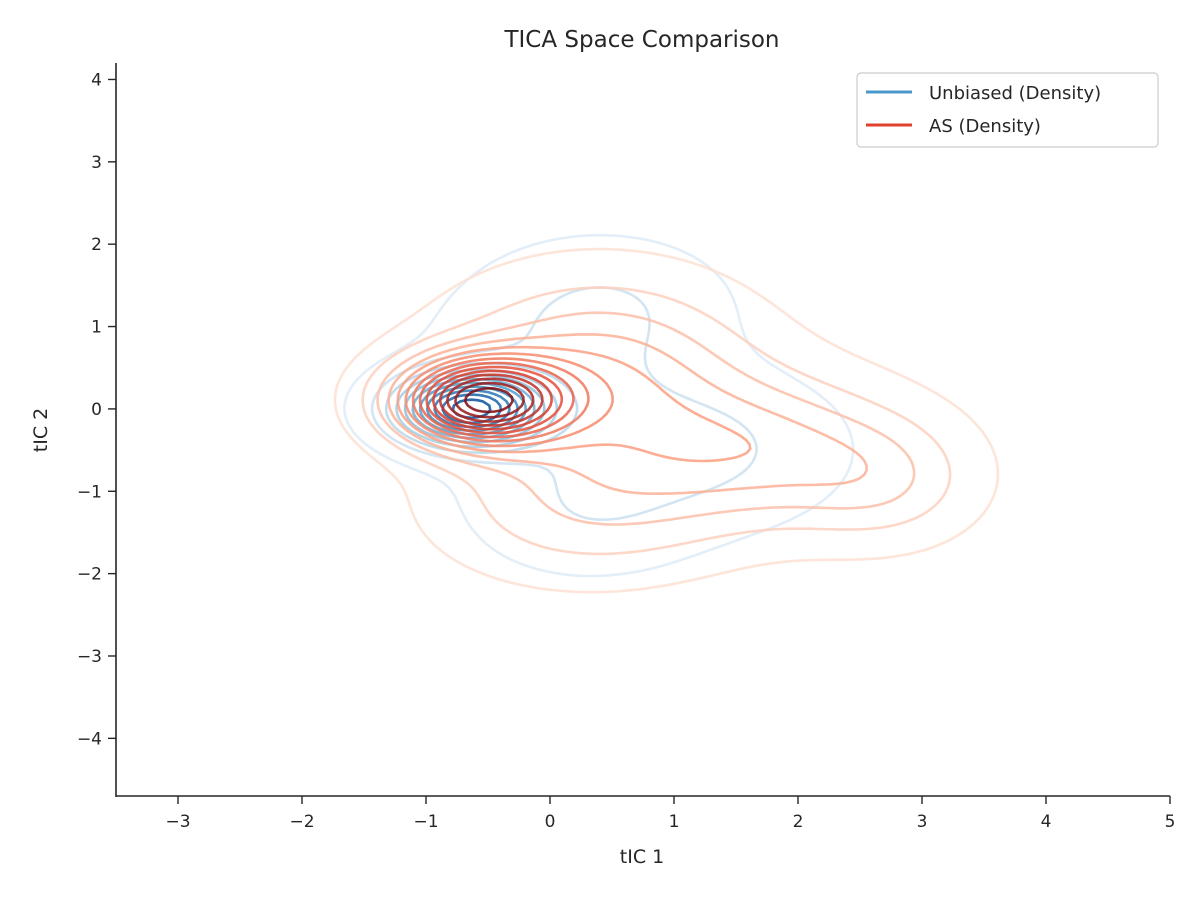 The image size is (1200, 901). Describe the element at coordinates (96, 163) in the screenshot. I see `y-tick-label: 3` at that location.